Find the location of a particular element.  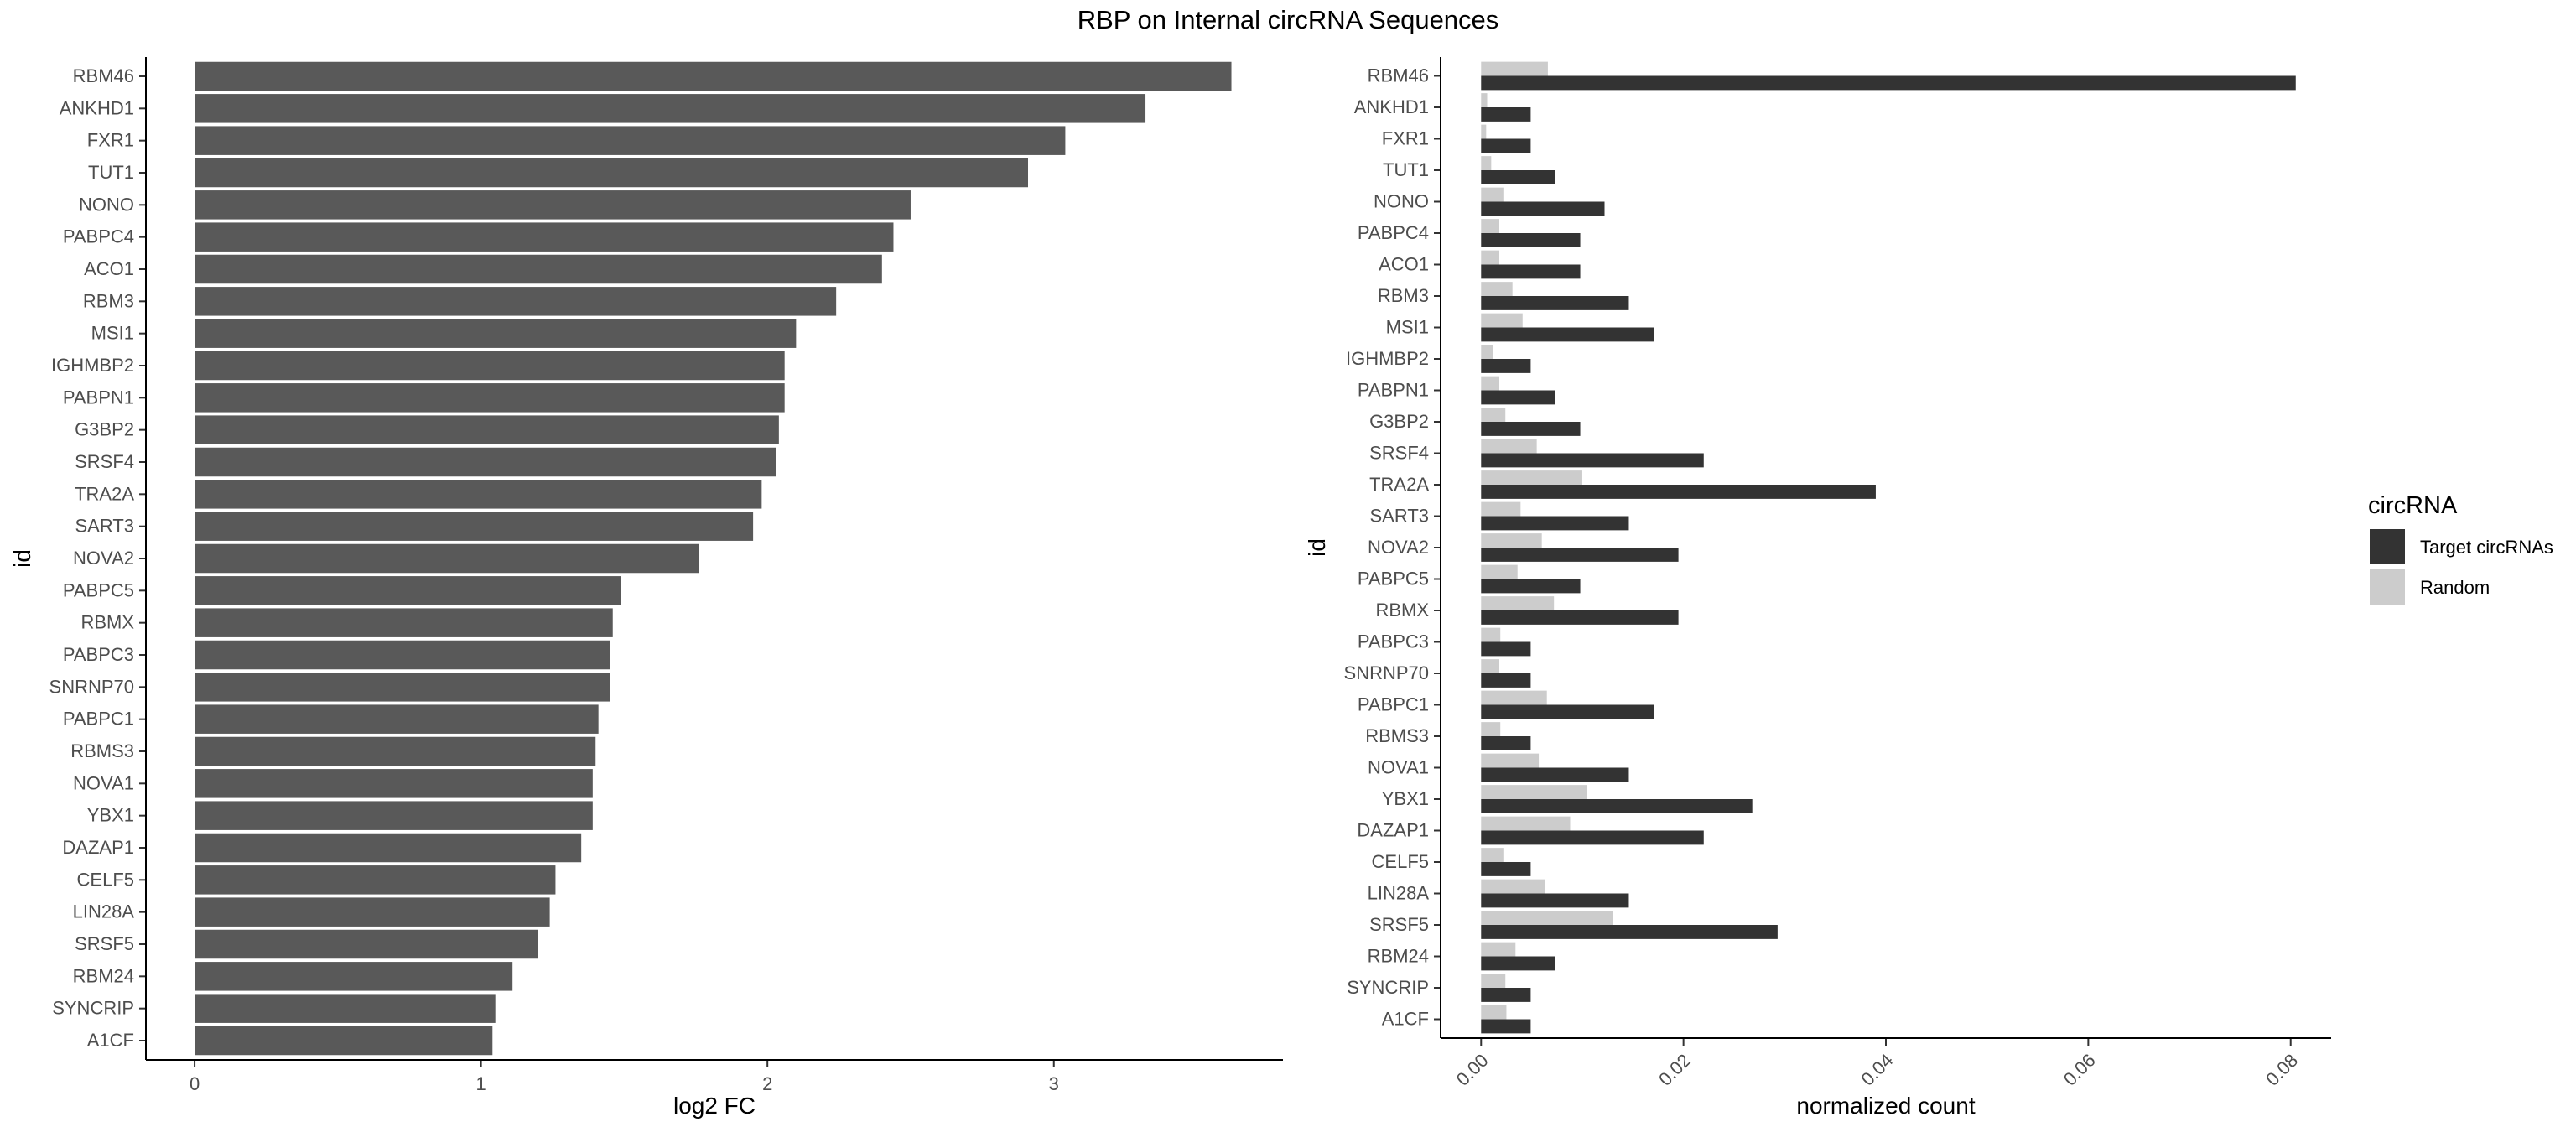

y-tick-label-nova1: NOVA1 is located at coordinates (1398, 767).